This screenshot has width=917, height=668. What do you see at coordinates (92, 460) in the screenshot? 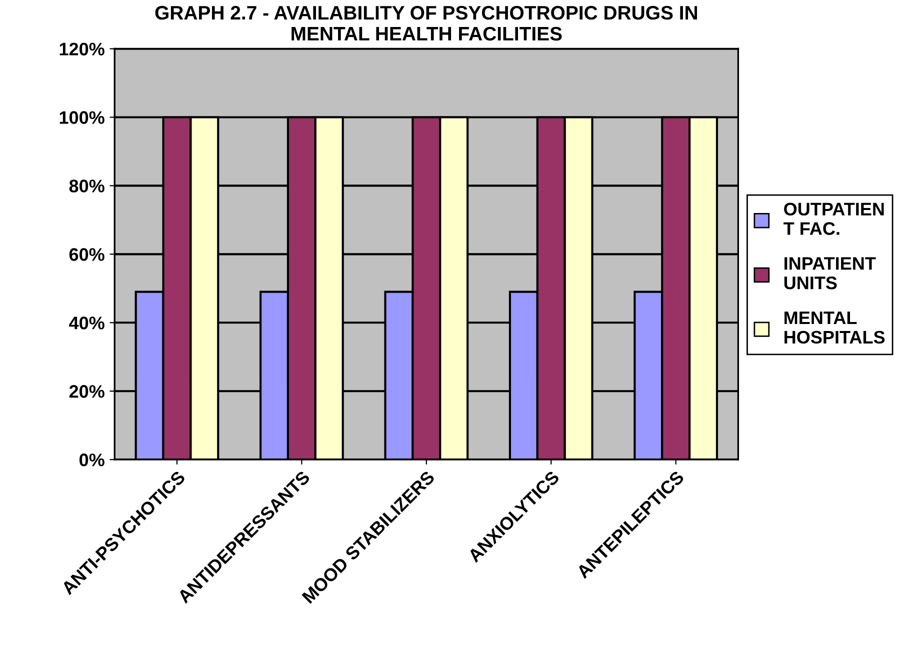
I see `y-tick-label: 0%` at bounding box center [92, 460].